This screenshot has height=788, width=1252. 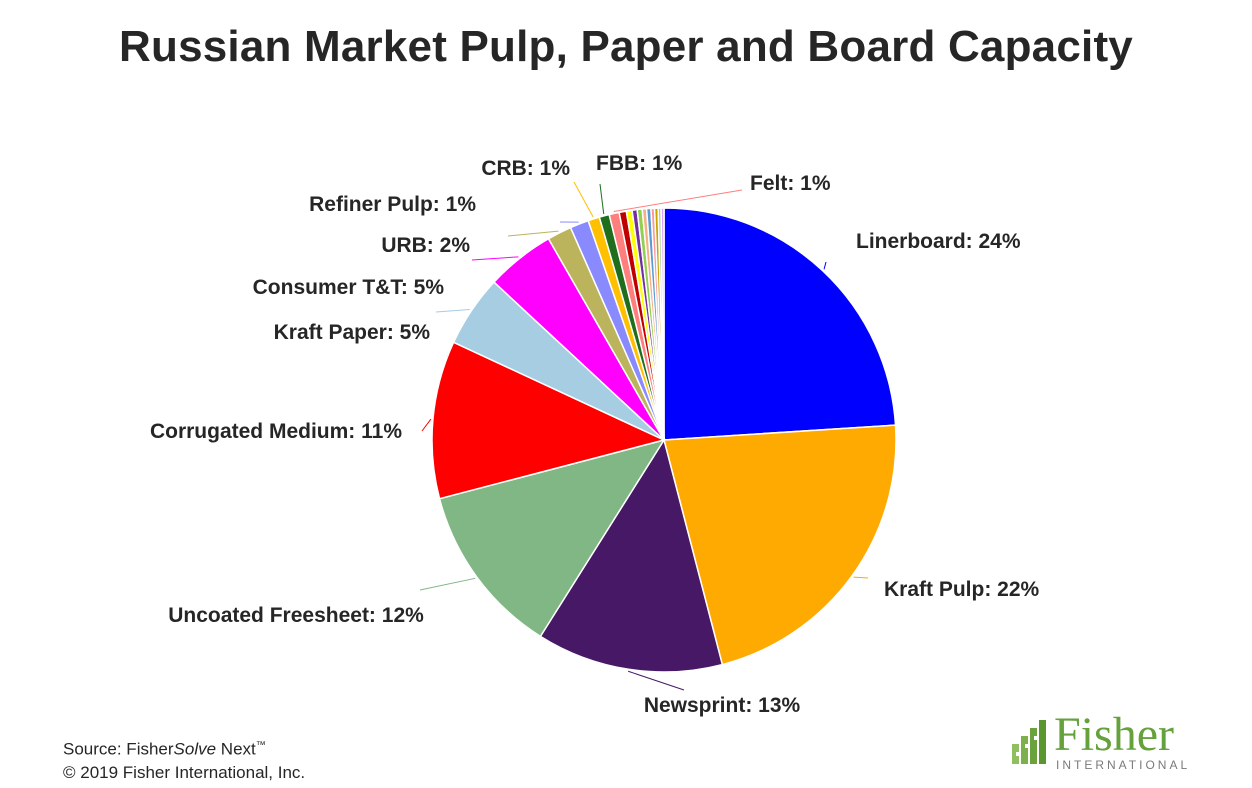 What do you see at coordinates (296, 615) in the screenshot?
I see `slice-label: Uncoated Freesheet: 12%` at bounding box center [296, 615].